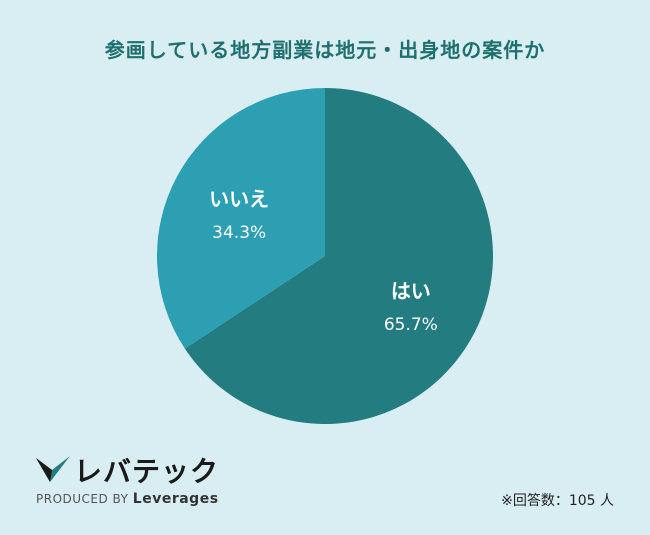  I want to click on slice-value-label-1: 65.7%, so click(411, 325).